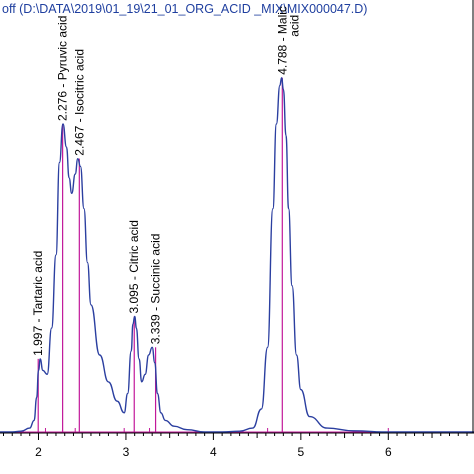  Describe the element at coordinates (38, 452) in the screenshot. I see `x-tick-label: 2` at that location.